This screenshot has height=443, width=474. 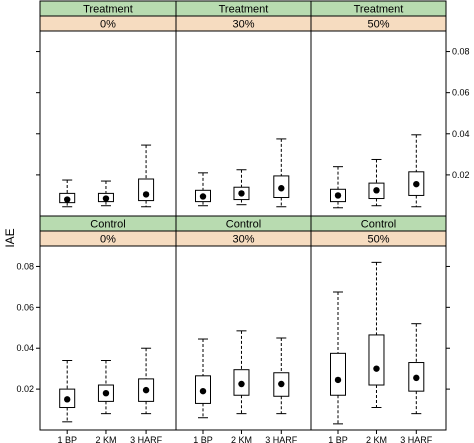 I want to click on panel-control-1: Control 30% 1 BP 2 KM 3 HARF, so click(x=243, y=329).